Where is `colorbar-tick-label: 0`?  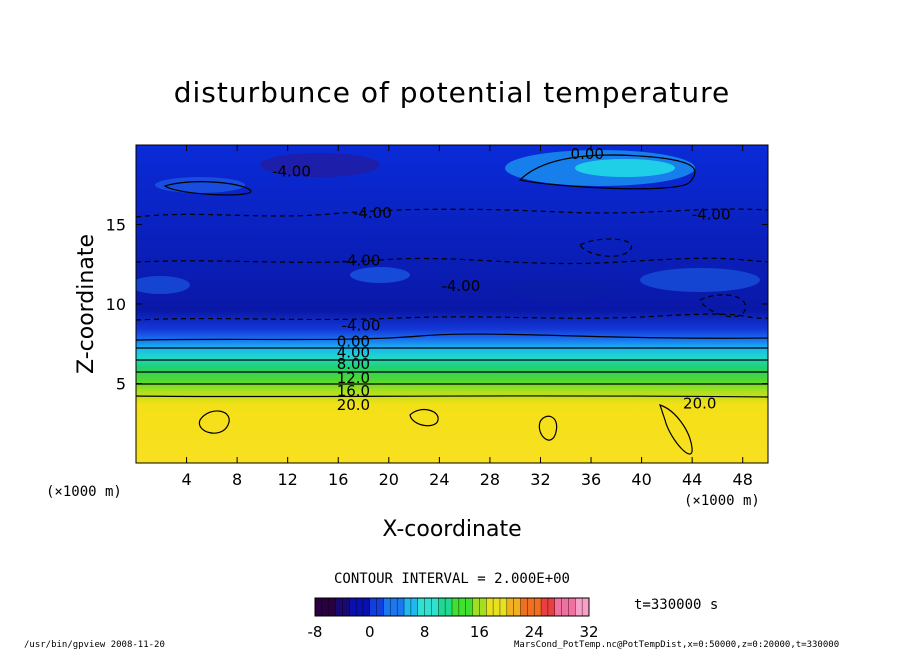 colorbar-tick-label: 0 is located at coordinates (370, 632).